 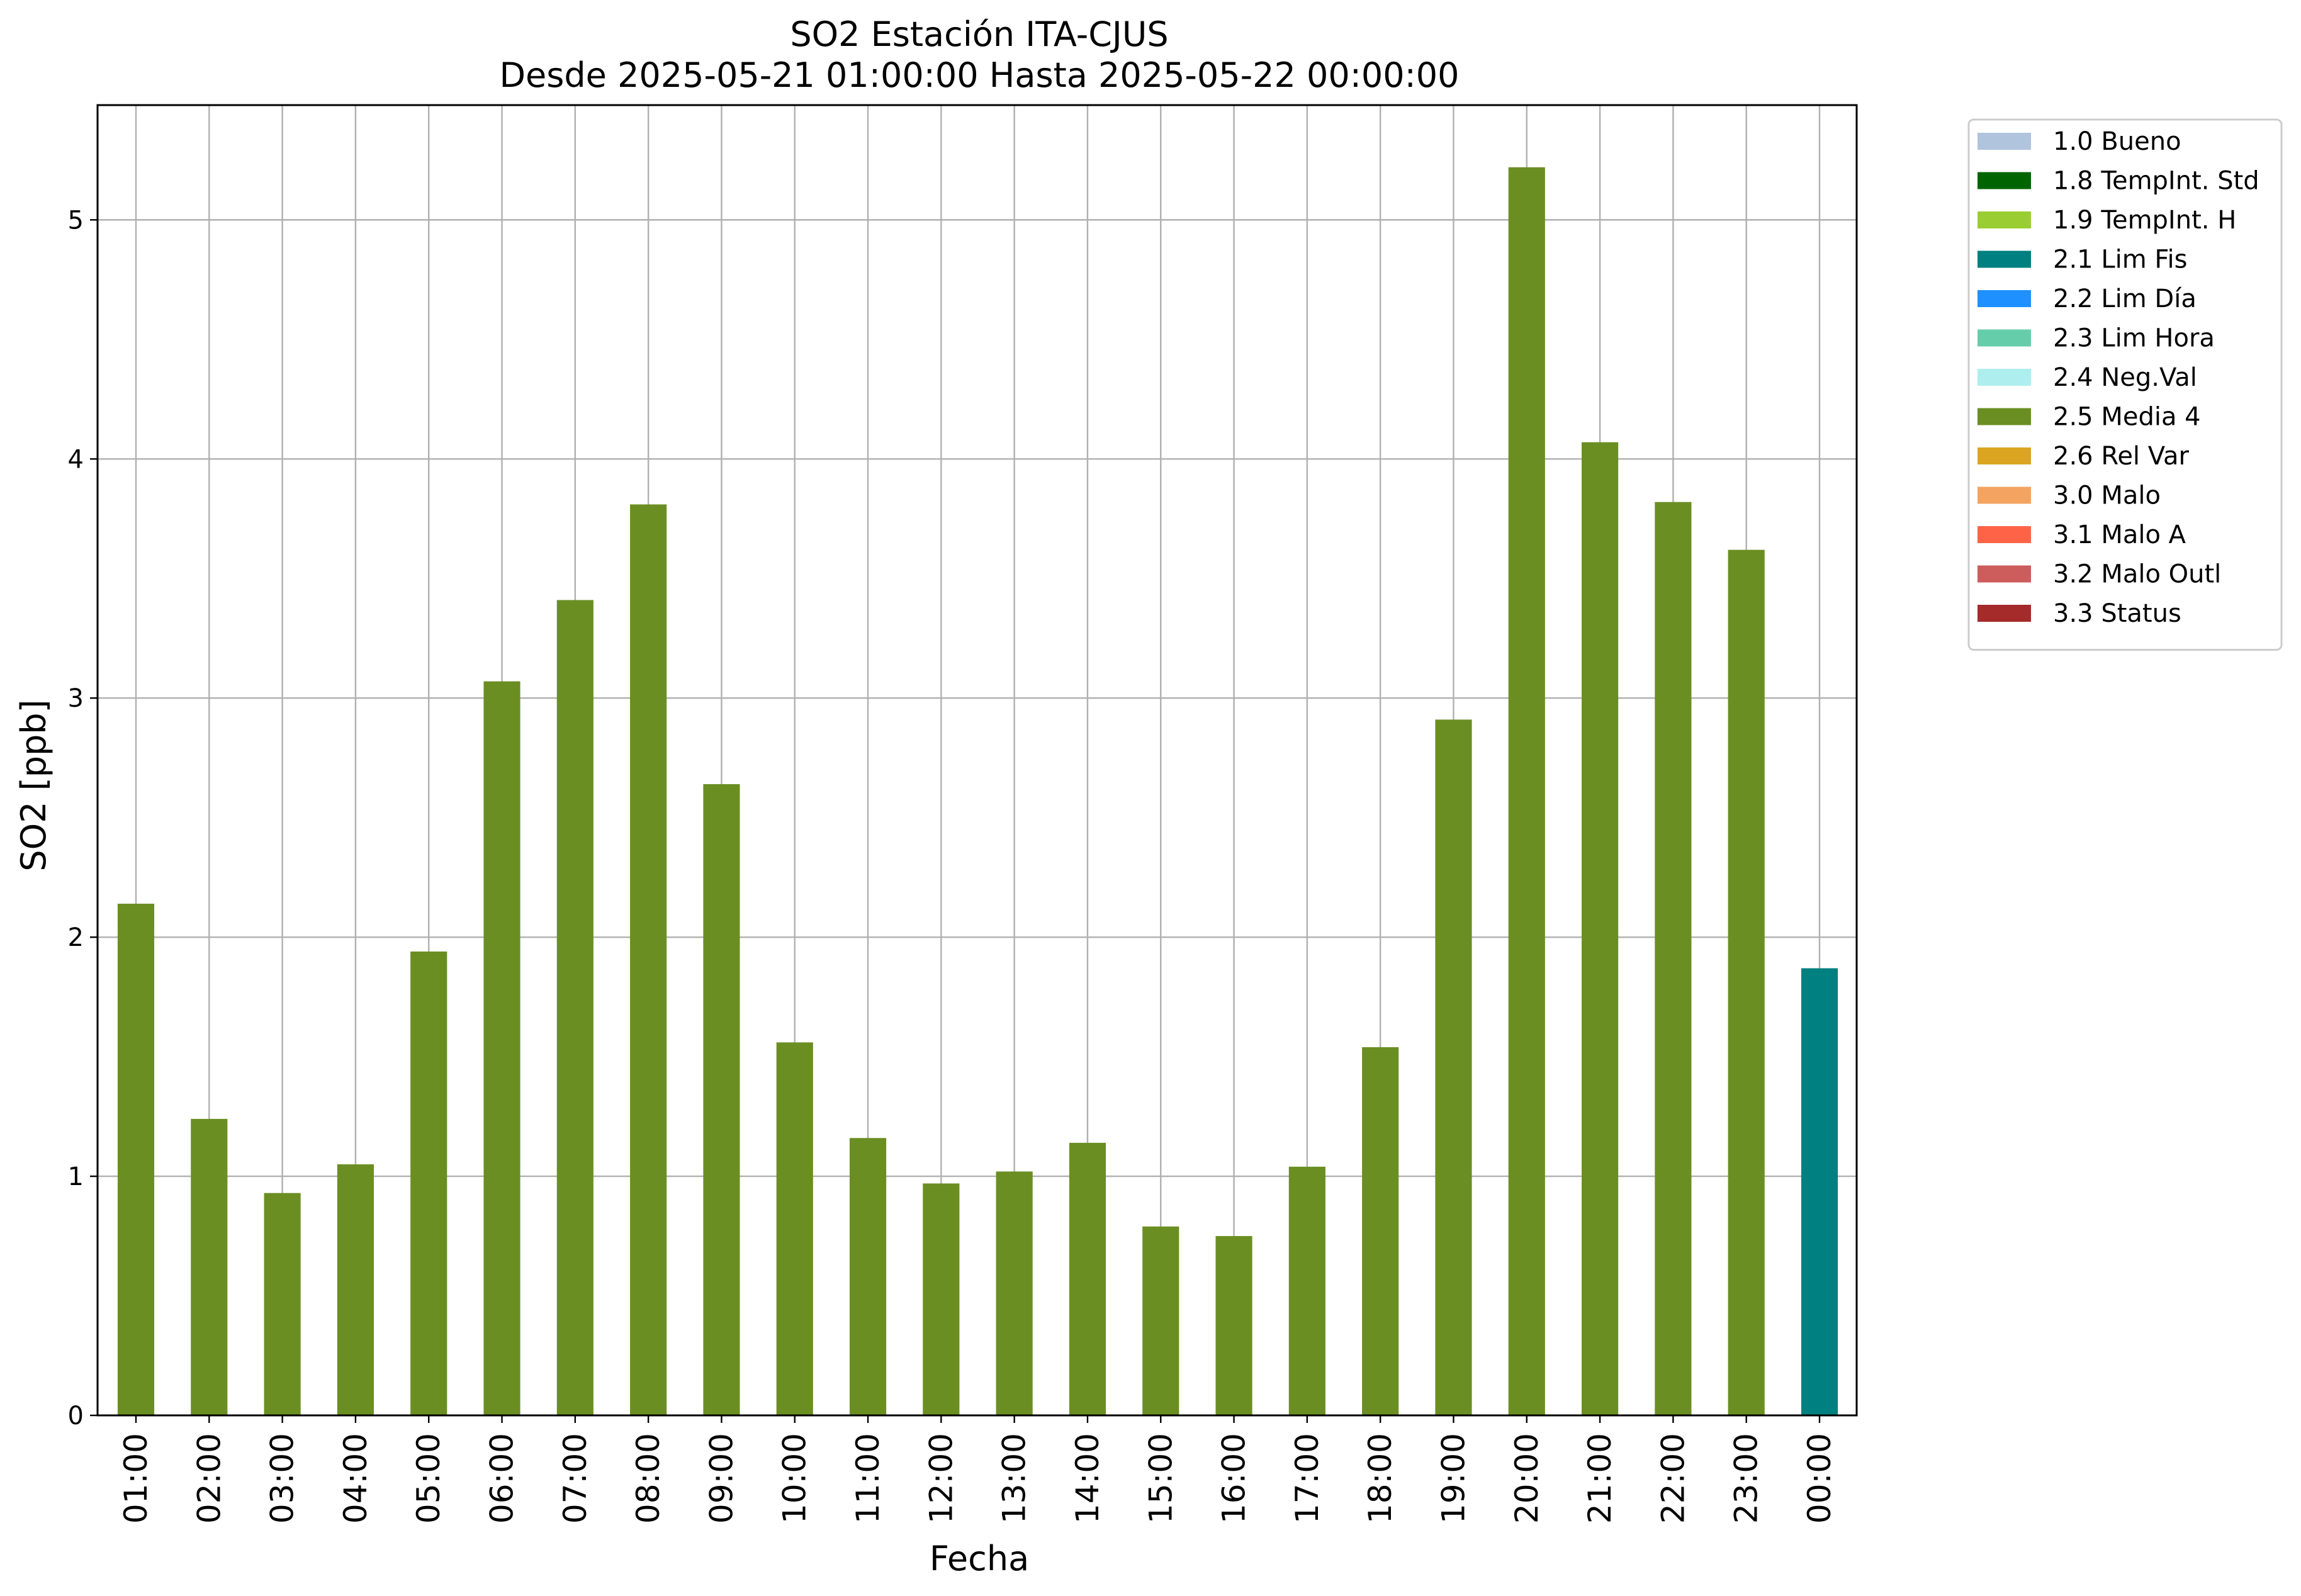 What do you see at coordinates (980, 1558) in the screenshot?
I see `x-axis-label: Fecha` at bounding box center [980, 1558].